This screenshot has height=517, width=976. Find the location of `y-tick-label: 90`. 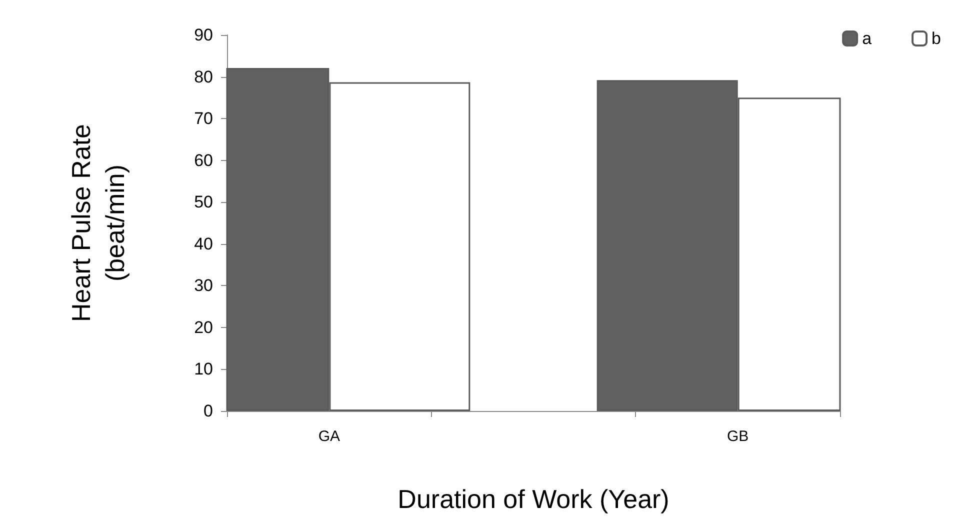

y-tick-label: 90 is located at coordinates (203, 35).